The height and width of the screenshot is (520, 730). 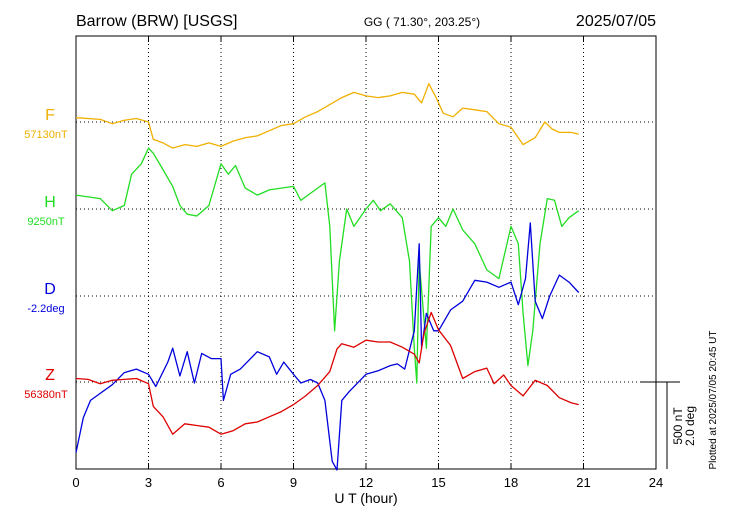 What do you see at coordinates (366, 482) in the screenshot?
I see `x-tick-label: 12` at bounding box center [366, 482].